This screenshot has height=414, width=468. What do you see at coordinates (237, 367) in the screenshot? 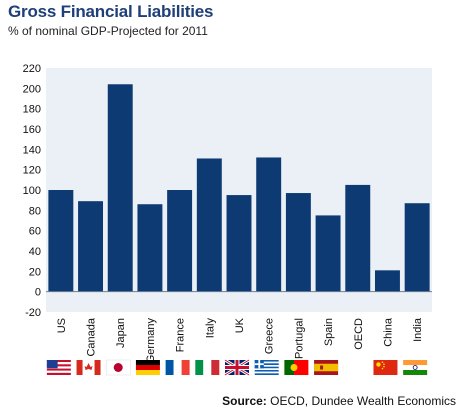
I see `uk-flag-icon` at bounding box center [237, 367].